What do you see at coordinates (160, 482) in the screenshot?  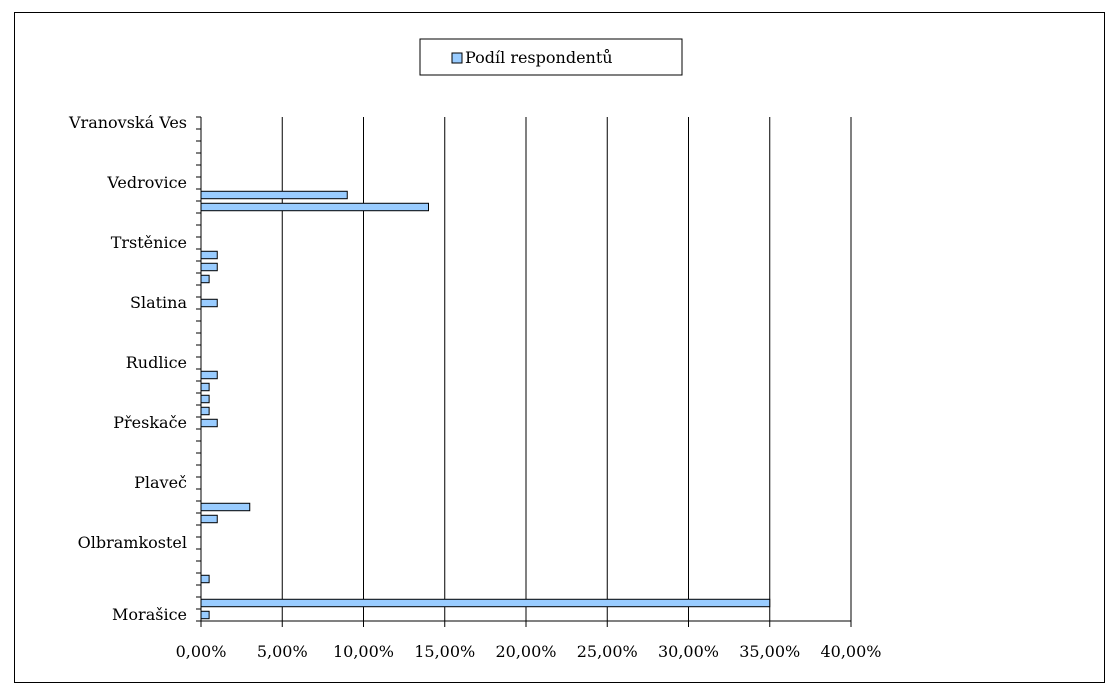 I see `y-tick-label: Plaveč` at bounding box center [160, 482].